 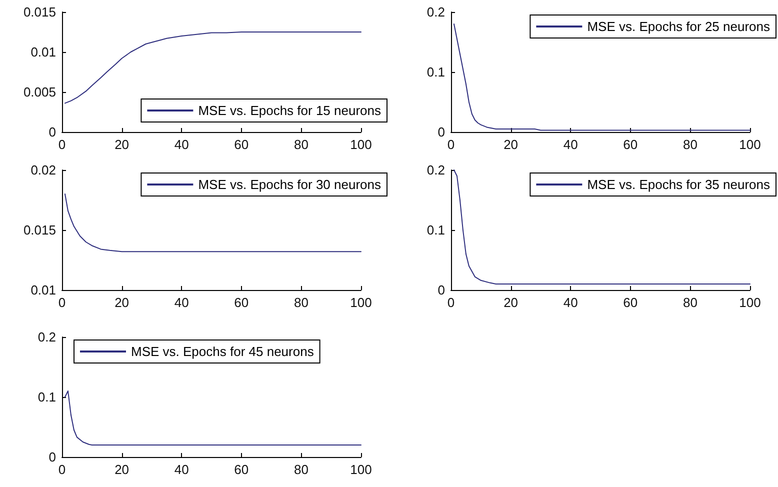 I want to click on y-tick-label: 0.02, so click(x=43, y=170).